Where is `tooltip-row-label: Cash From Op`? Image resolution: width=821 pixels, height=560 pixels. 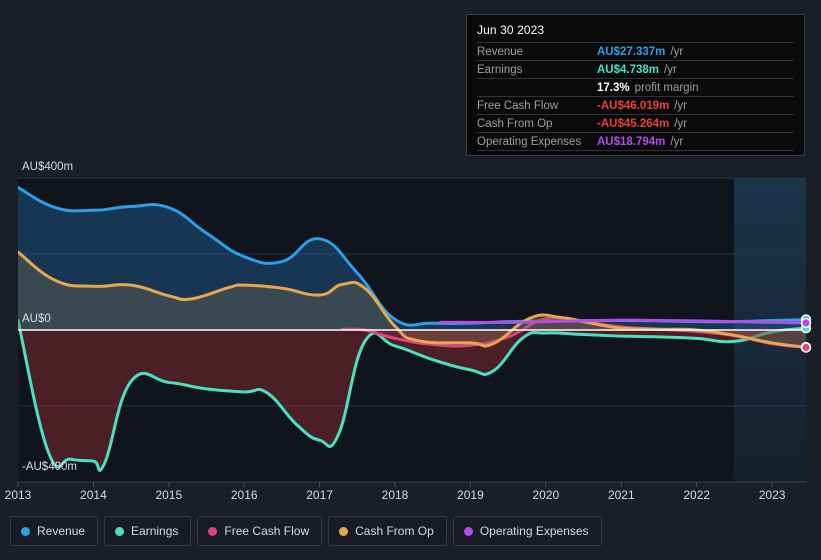 tooltip-row-label: Cash From Op is located at coordinates (515, 123).